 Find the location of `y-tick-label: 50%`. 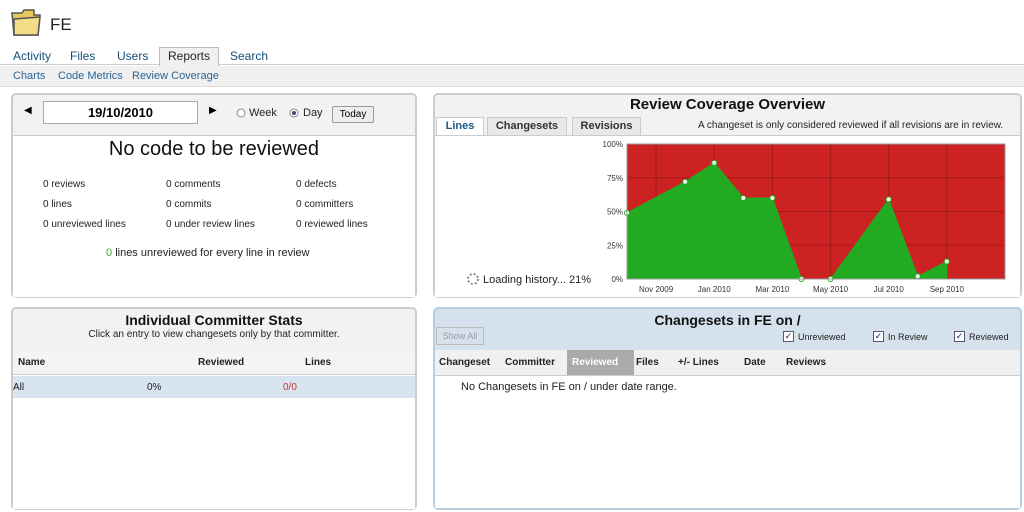

y-tick-label: 50% is located at coordinates (615, 212).